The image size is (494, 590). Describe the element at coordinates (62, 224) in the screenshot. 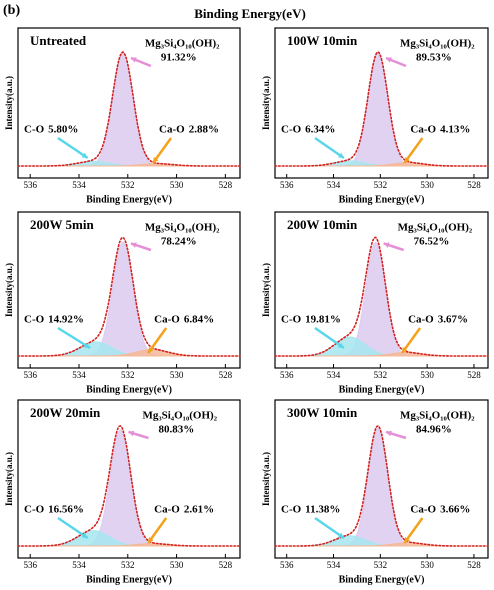

I see `panel-title: 200W 5min` at that location.